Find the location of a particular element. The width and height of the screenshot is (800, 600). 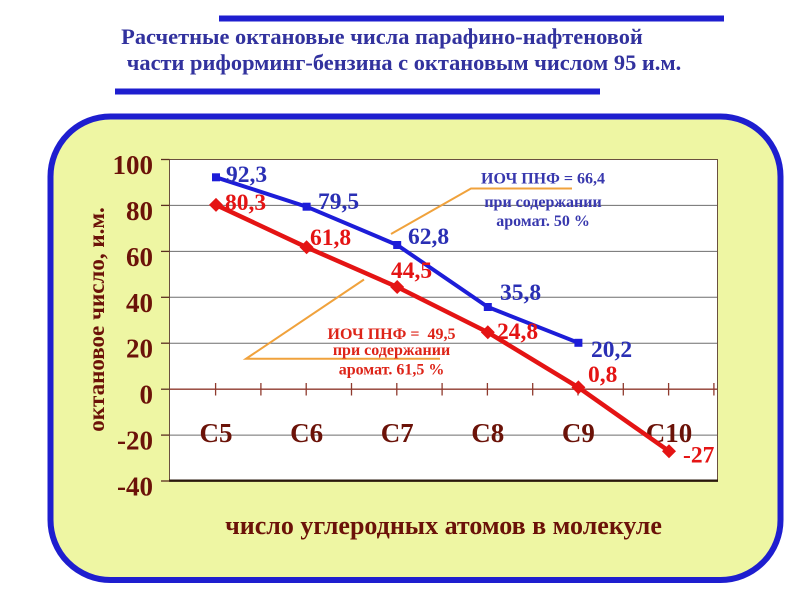

svg-text: 61,8 is located at coordinates (330, 238).